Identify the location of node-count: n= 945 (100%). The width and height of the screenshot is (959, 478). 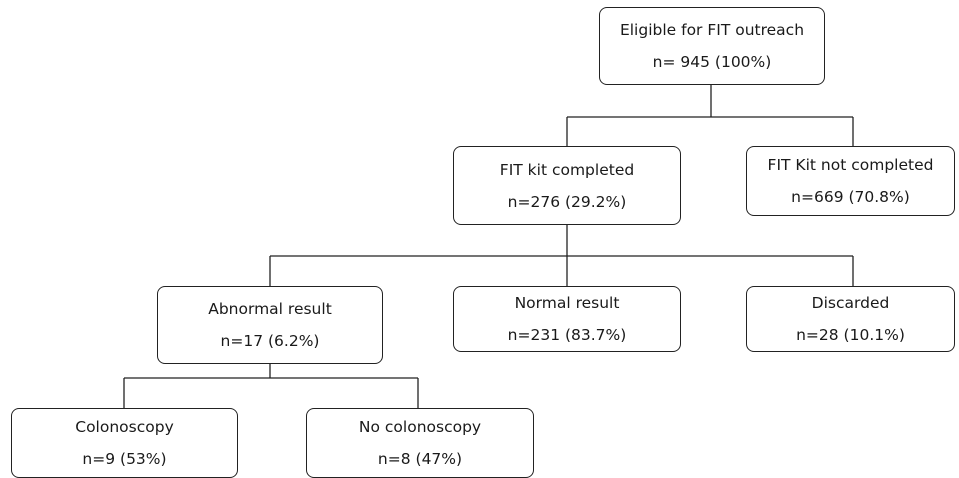
(712, 62).